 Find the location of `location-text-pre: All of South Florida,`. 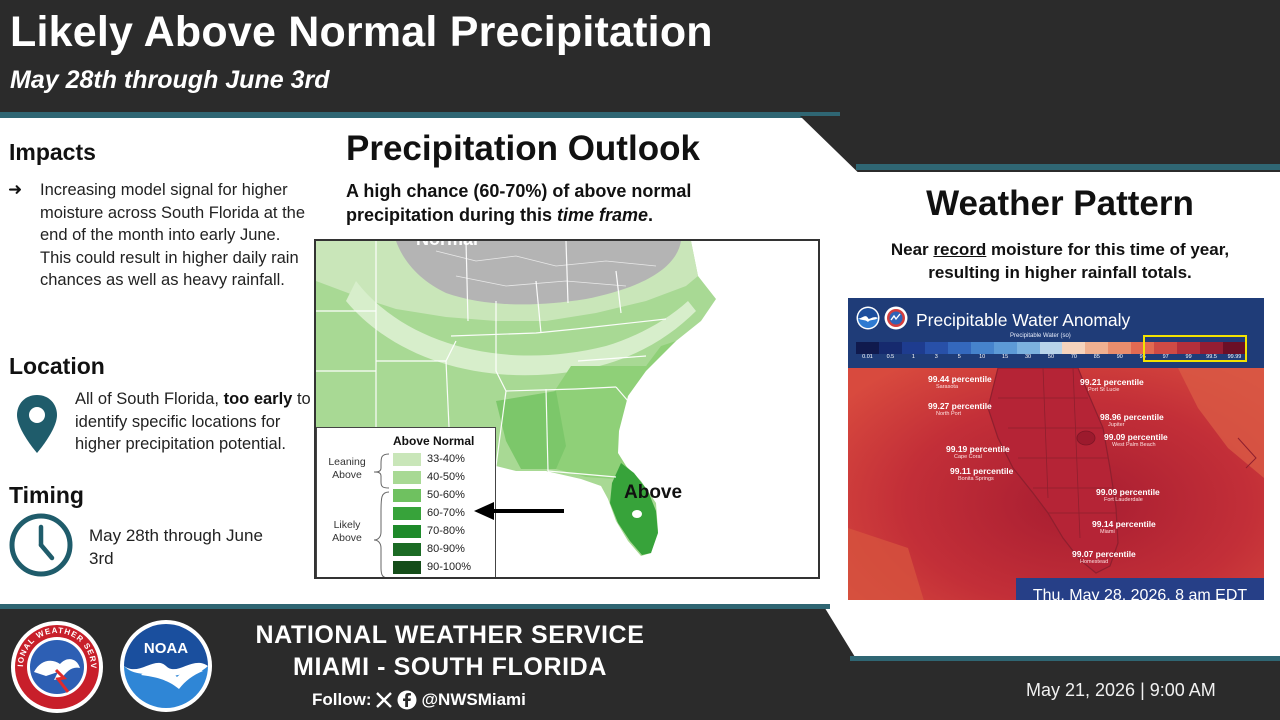

location-text-pre: All of South Florida, is located at coordinates (149, 399).